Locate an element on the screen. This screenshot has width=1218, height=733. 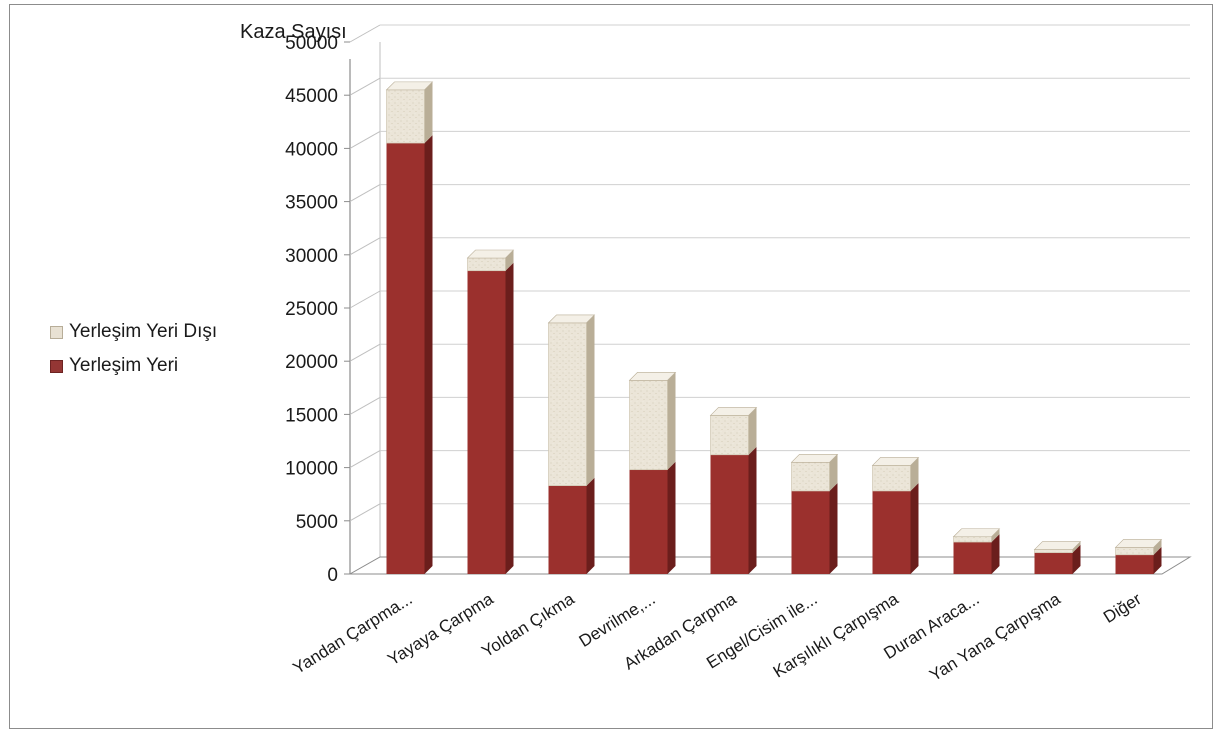
legend-item-yerlesim-yeri: Yerleşim Yeri is located at coordinates (133, 366).